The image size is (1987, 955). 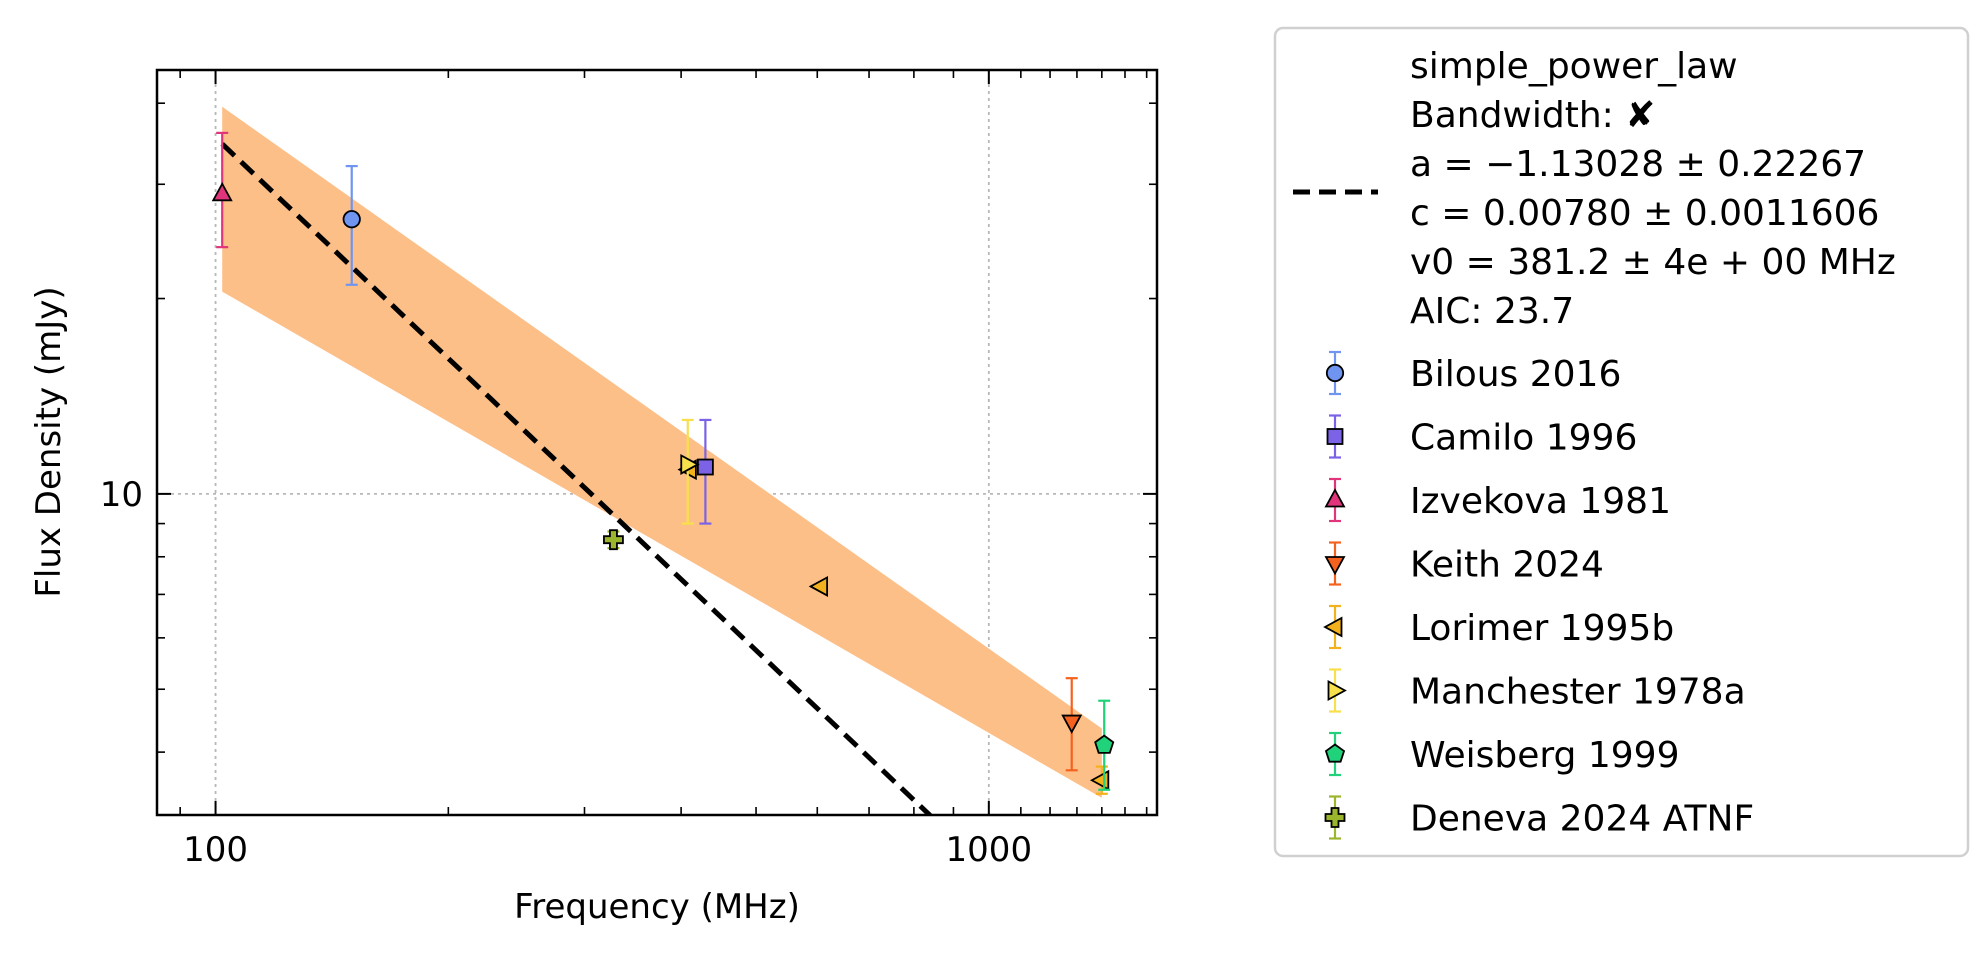 I want to click on legend-label: Deneva 2024 ATNF, so click(x=1582, y=819).